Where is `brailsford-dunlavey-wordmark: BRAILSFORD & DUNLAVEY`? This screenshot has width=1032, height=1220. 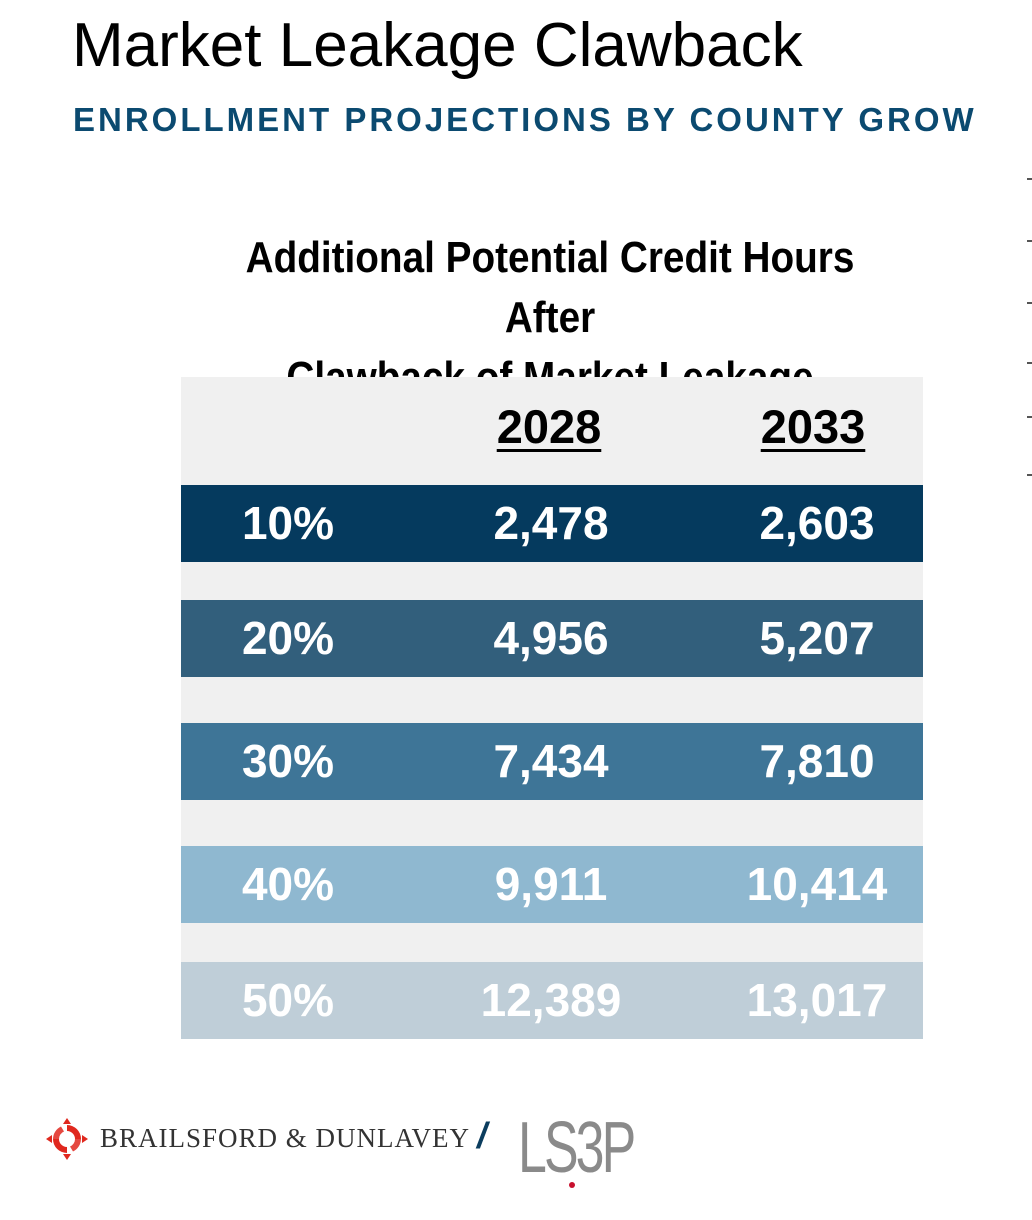
brailsford-dunlavey-wordmark: BRAILSFORD & DUNLAVEY is located at coordinates (285, 1138).